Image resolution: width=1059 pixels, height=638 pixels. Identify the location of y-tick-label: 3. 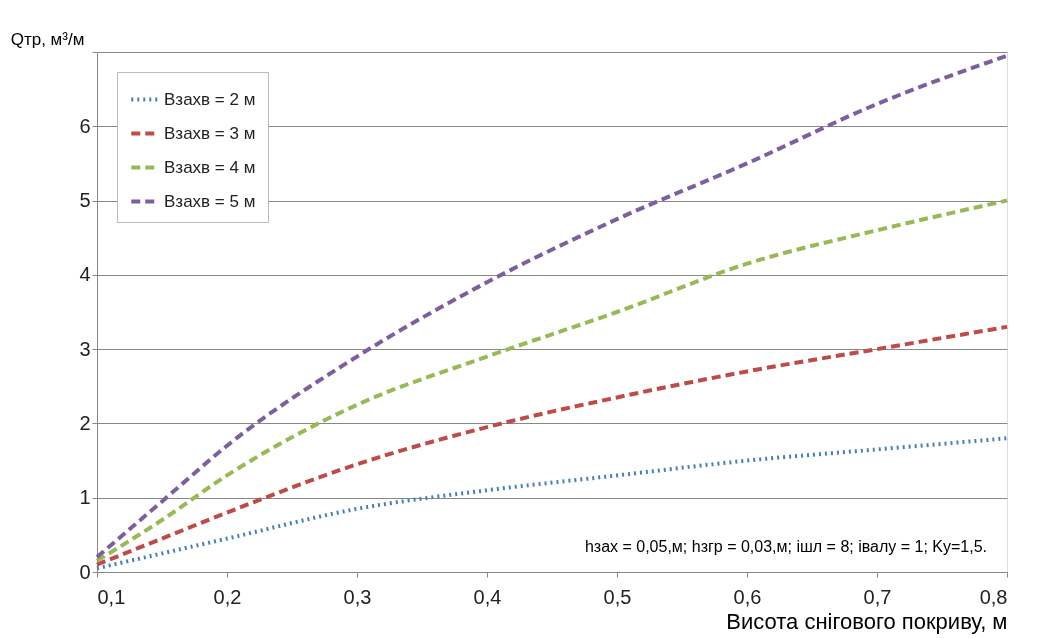
(85, 348).